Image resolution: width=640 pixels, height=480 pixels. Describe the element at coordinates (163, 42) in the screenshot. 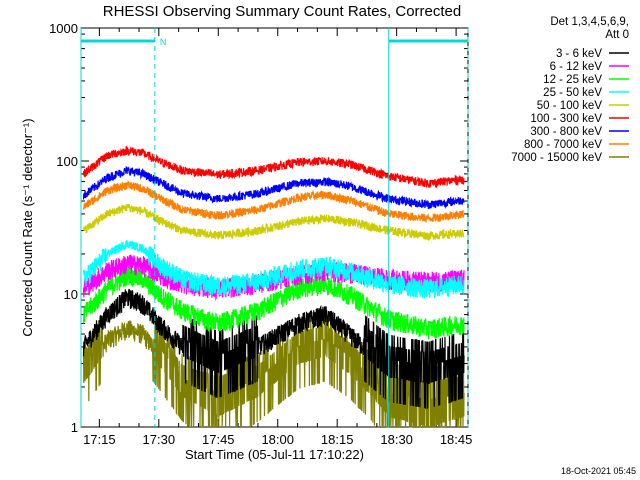

I see `flag-label: N` at that location.